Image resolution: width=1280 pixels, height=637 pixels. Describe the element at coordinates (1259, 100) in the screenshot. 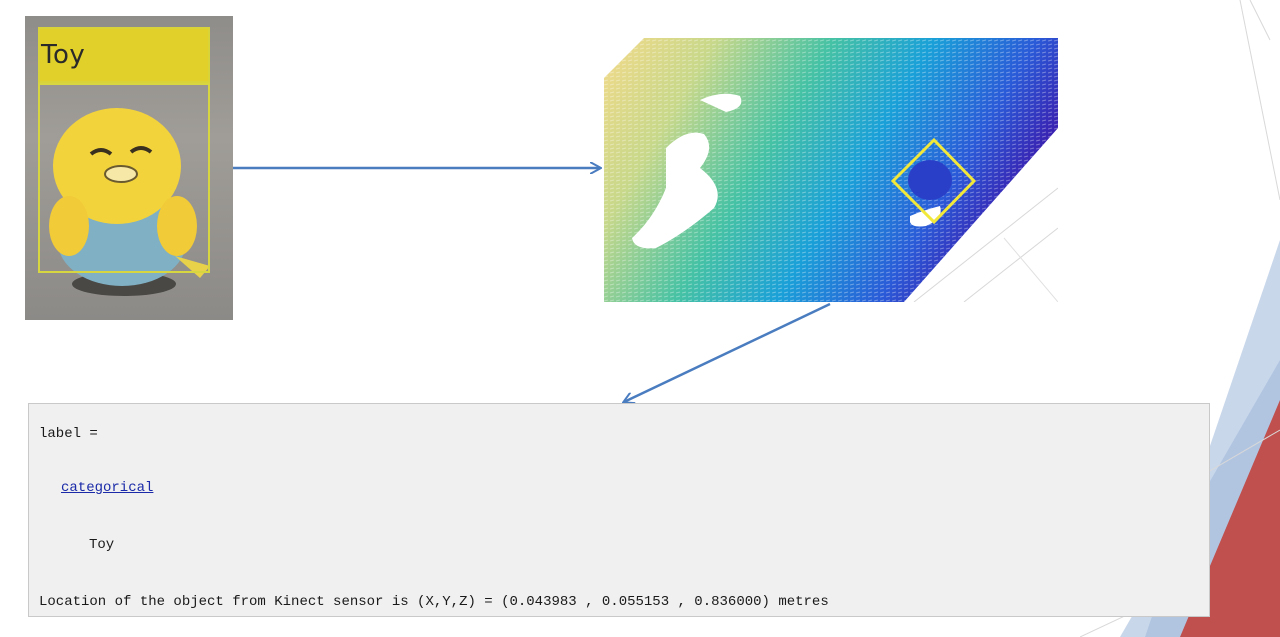

I see `decor-line` at that location.